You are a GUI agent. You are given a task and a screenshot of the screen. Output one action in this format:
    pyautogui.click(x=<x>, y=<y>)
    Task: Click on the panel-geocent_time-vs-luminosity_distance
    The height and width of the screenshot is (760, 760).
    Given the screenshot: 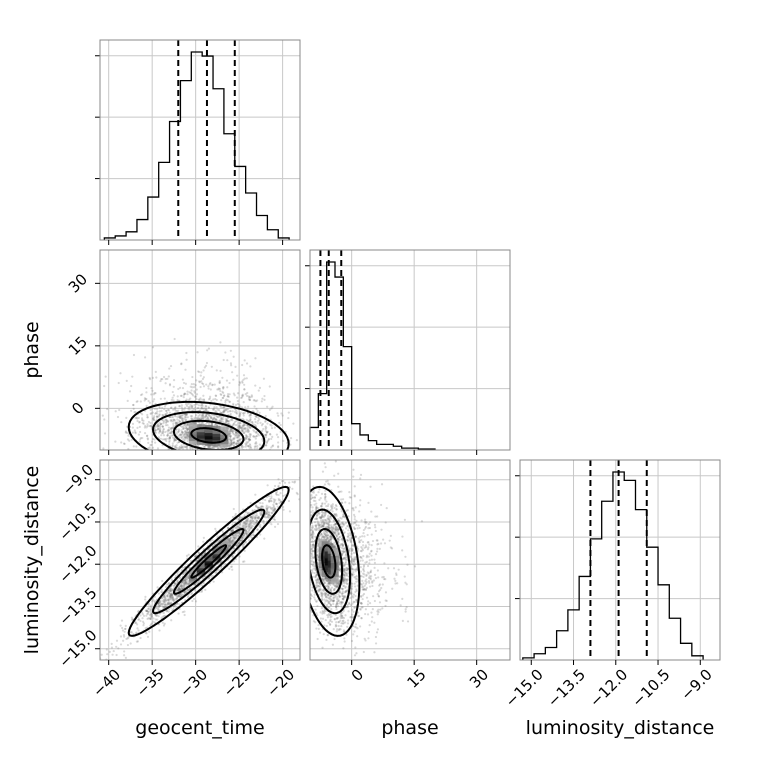 What is the action you would take?
    pyautogui.click(x=198, y=562)
    